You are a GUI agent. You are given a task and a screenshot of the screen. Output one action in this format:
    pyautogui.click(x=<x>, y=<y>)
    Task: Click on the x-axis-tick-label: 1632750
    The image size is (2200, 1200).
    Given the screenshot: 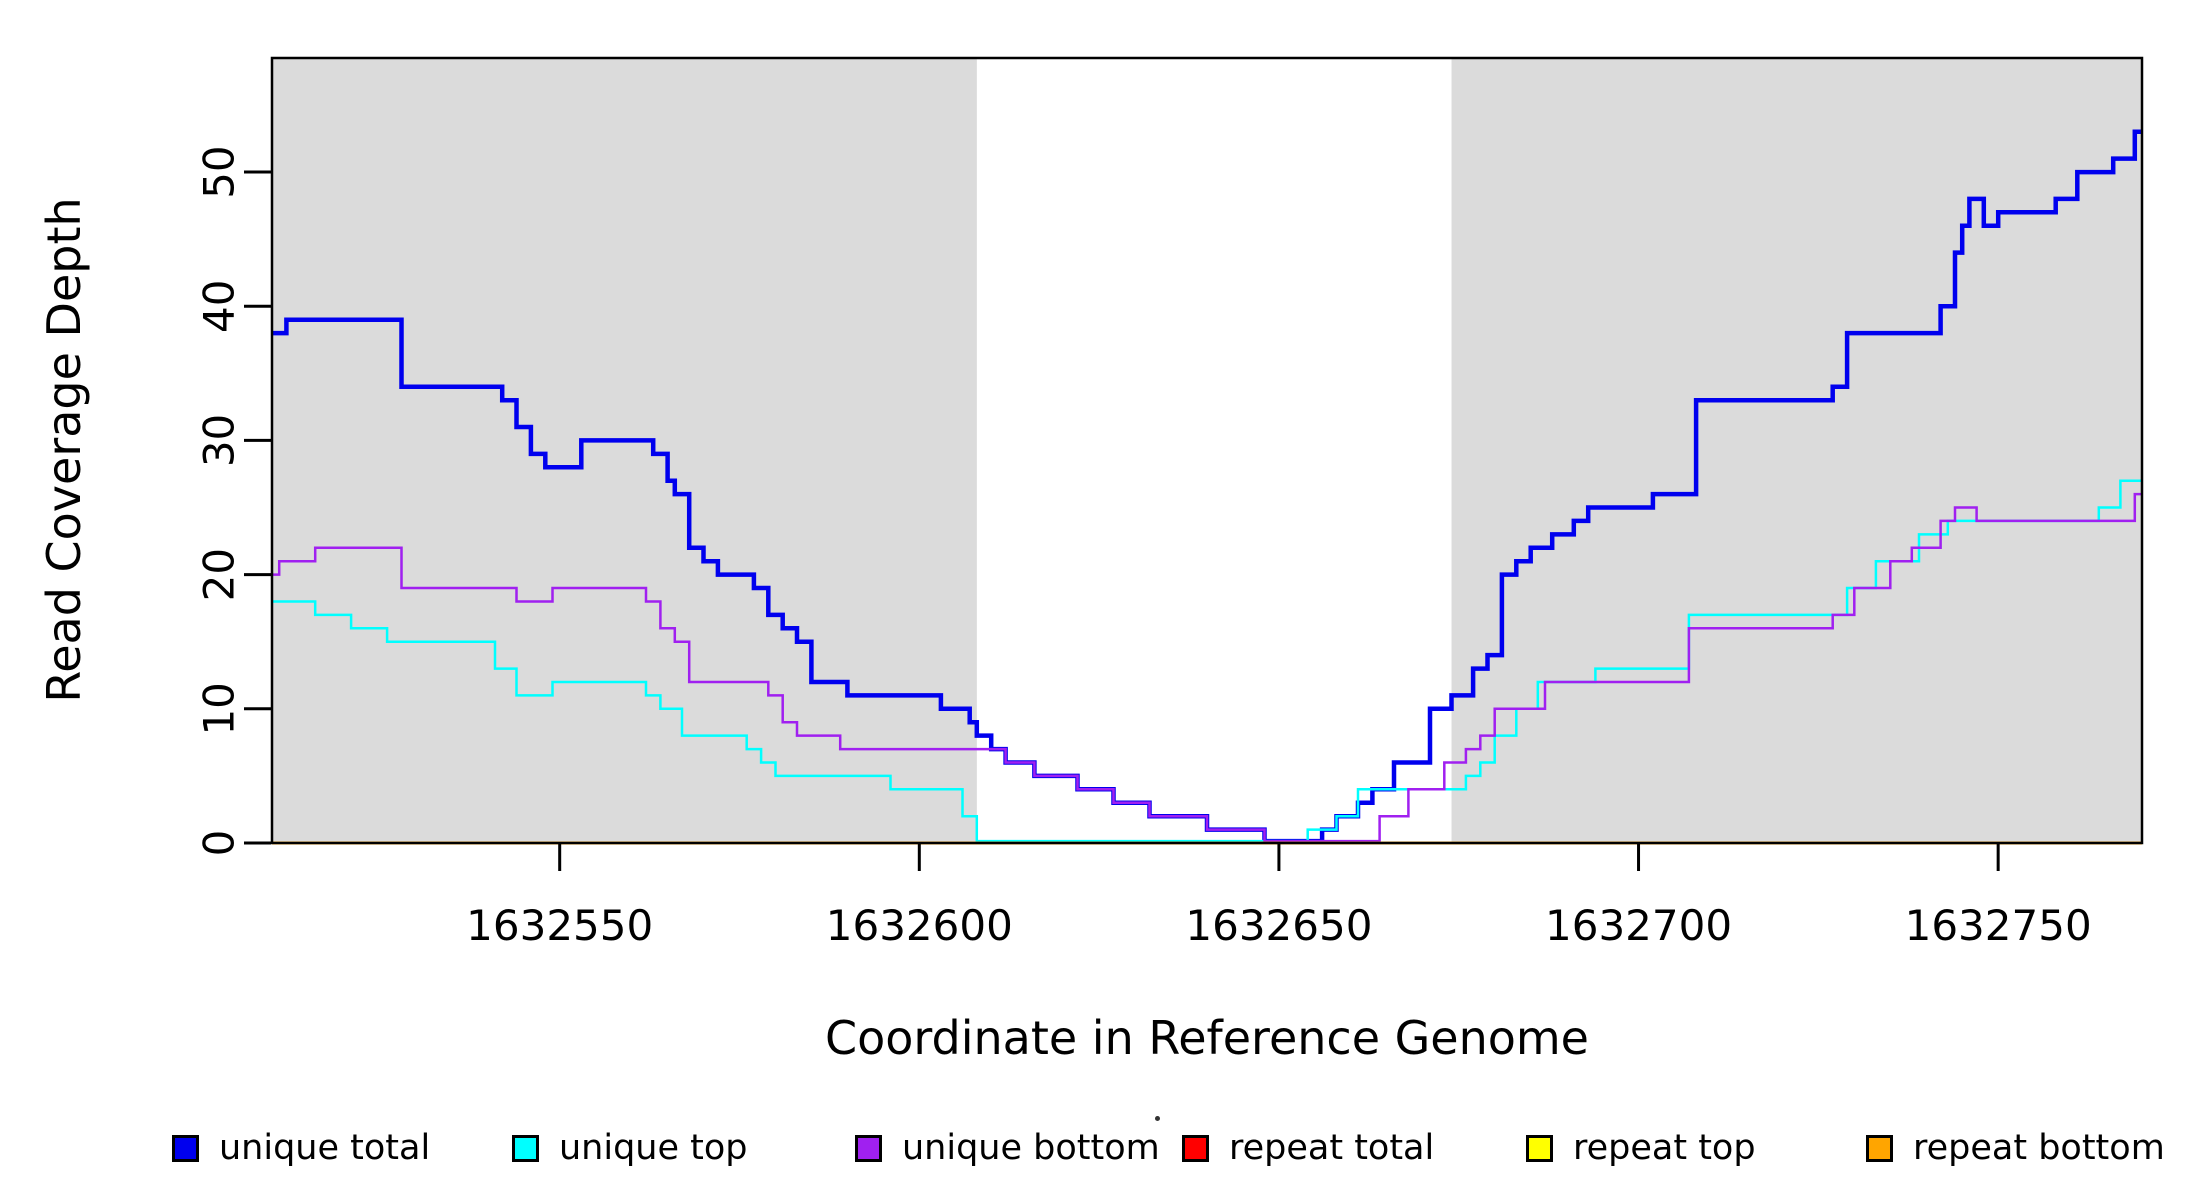 What is the action you would take?
    pyautogui.click(x=1998, y=925)
    